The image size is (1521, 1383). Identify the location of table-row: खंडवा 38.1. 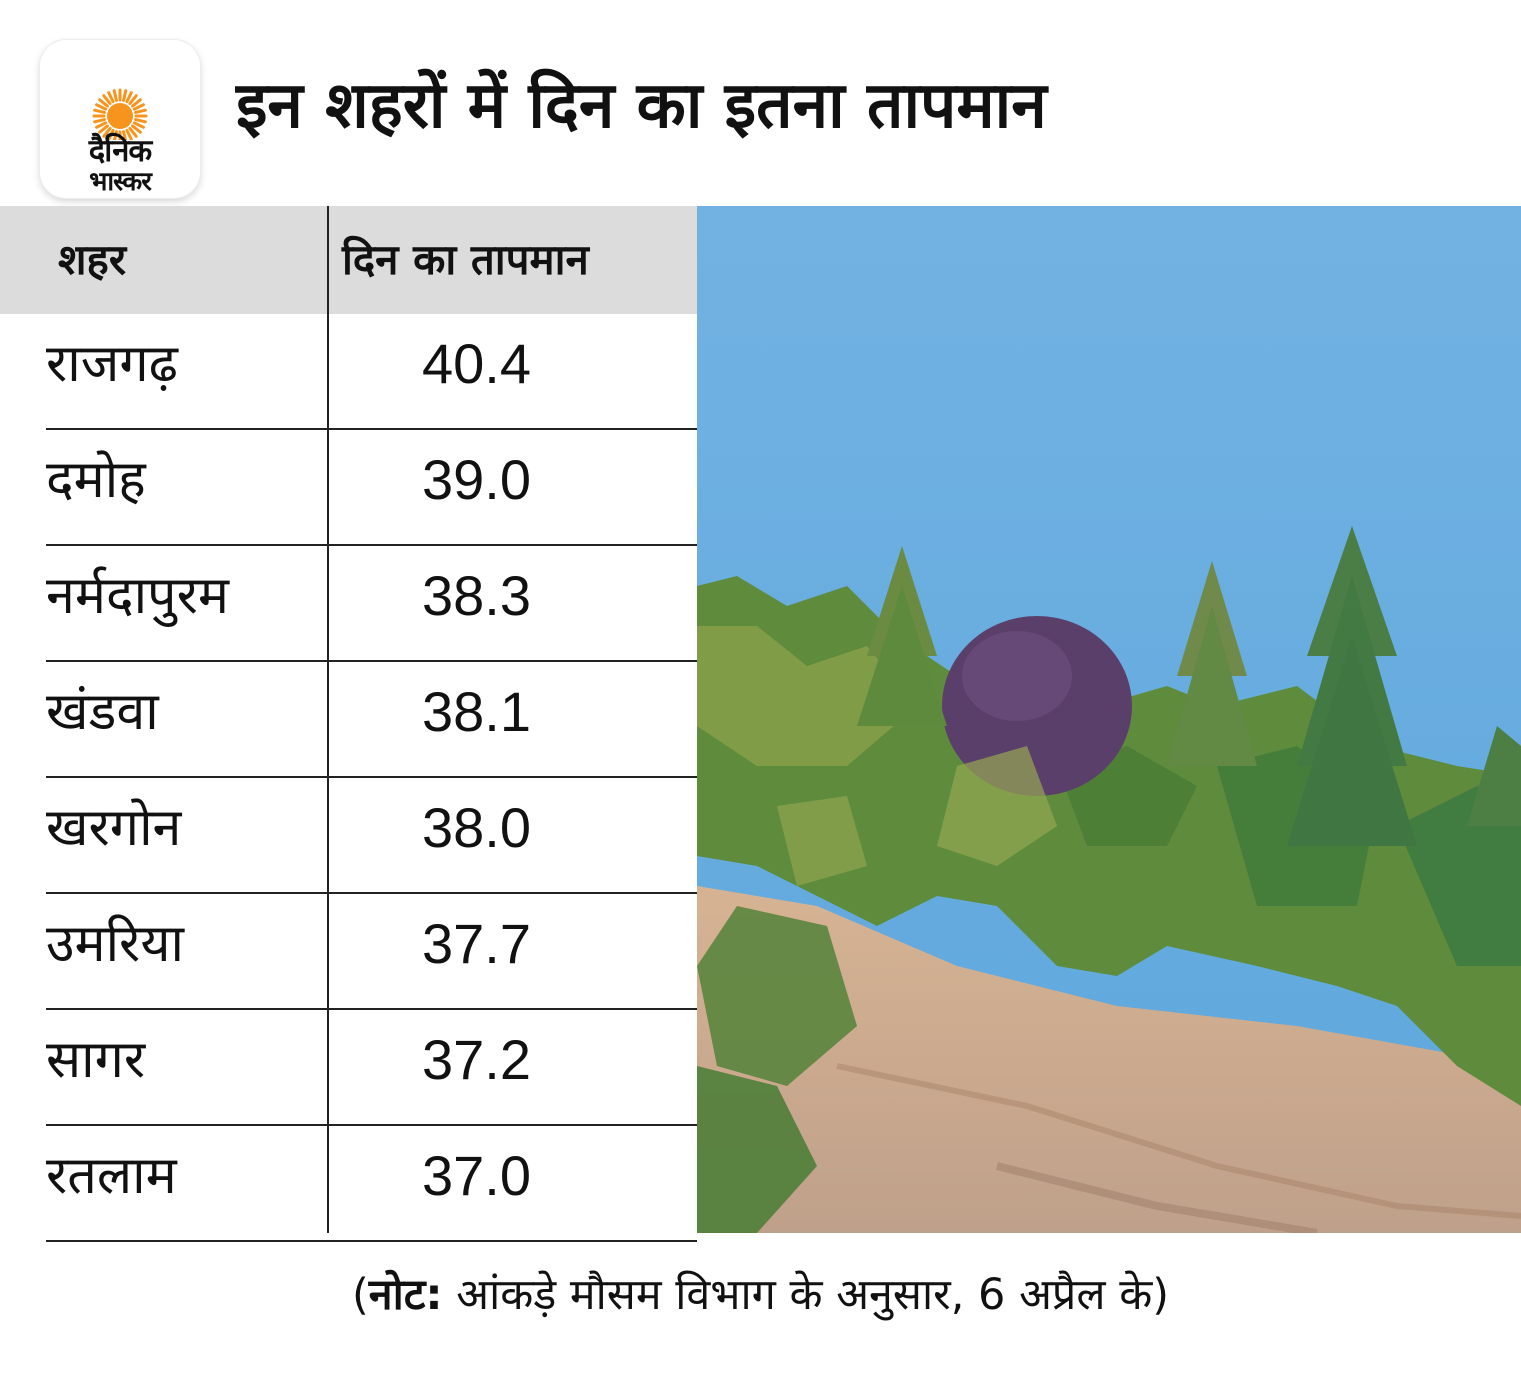
(371, 720).